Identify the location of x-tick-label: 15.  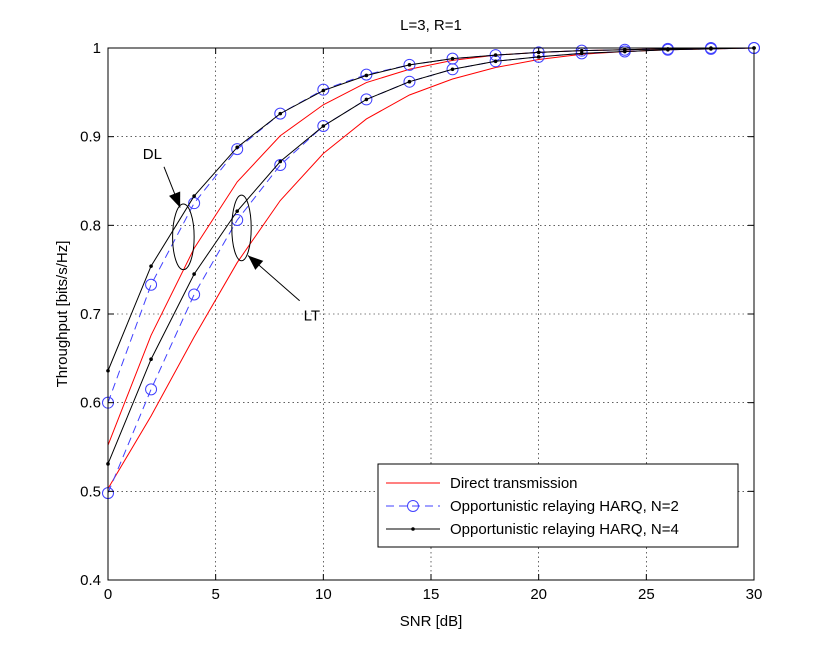
(431, 594).